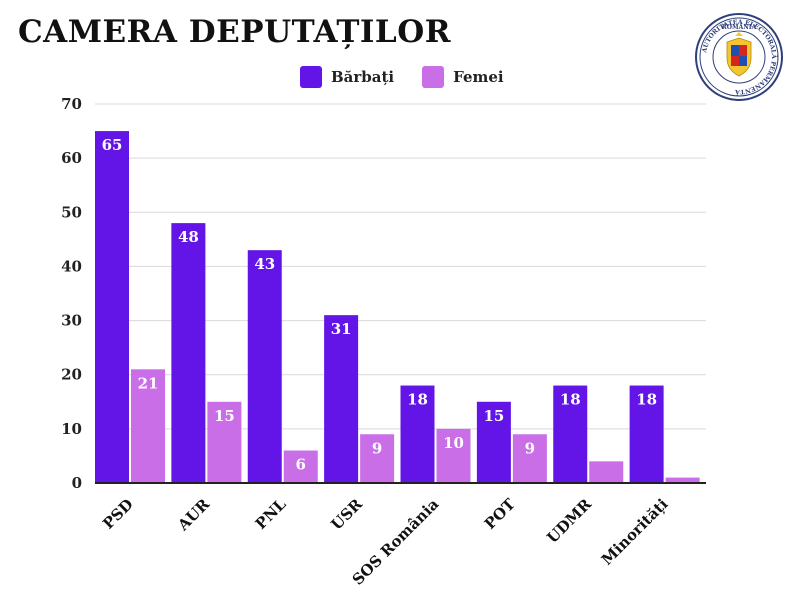 The height and width of the screenshot is (600, 800). Describe the element at coordinates (234, 32) in the screenshot. I see `page-title: CAMERA DEPUTAȚILOR` at that location.